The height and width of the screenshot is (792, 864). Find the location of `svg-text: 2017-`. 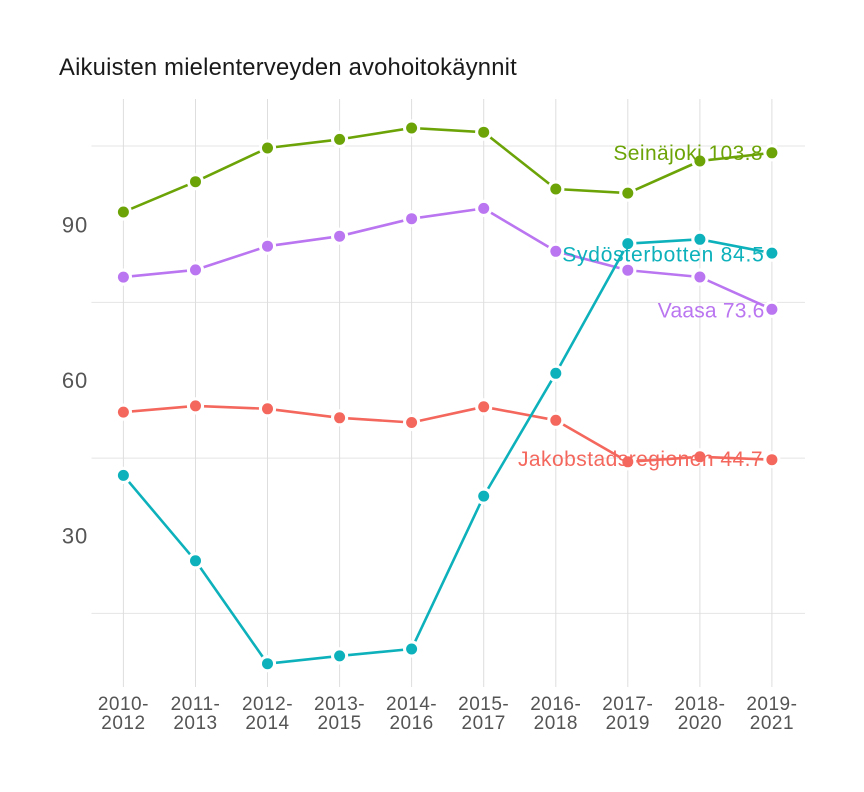

svg-text: 2017- is located at coordinates (627, 704).